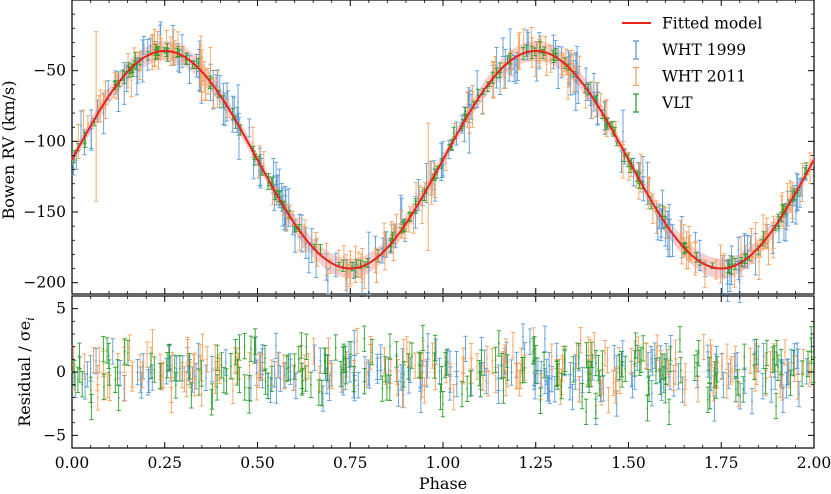 This screenshot has width=831, height=494. What do you see at coordinates (164, 463) in the screenshot?
I see `x-tick-label: 0.25` at bounding box center [164, 463].